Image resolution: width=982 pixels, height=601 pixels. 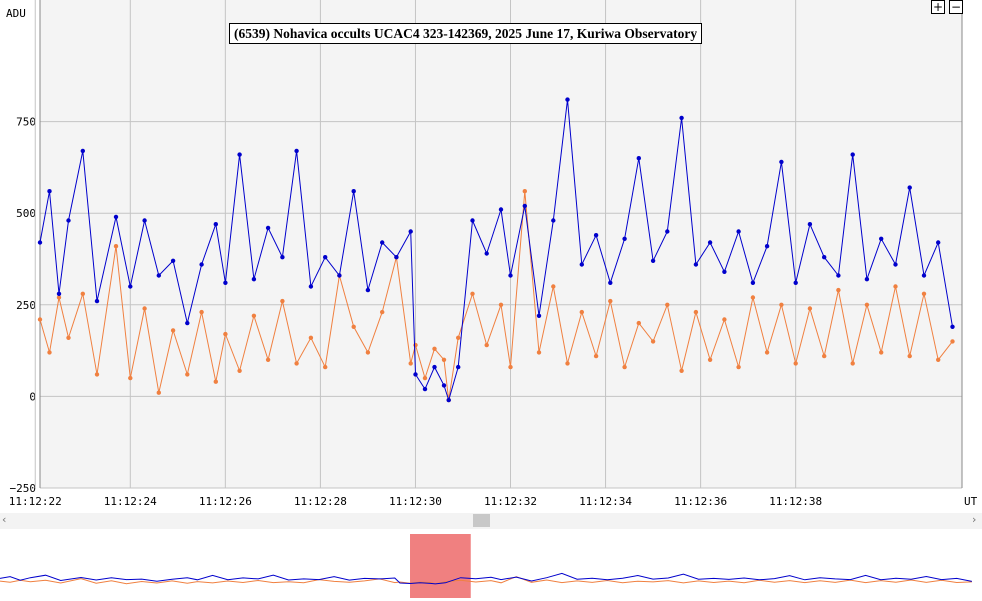 I want to click on y-tick-label: 0, so click(x=32, y=396).